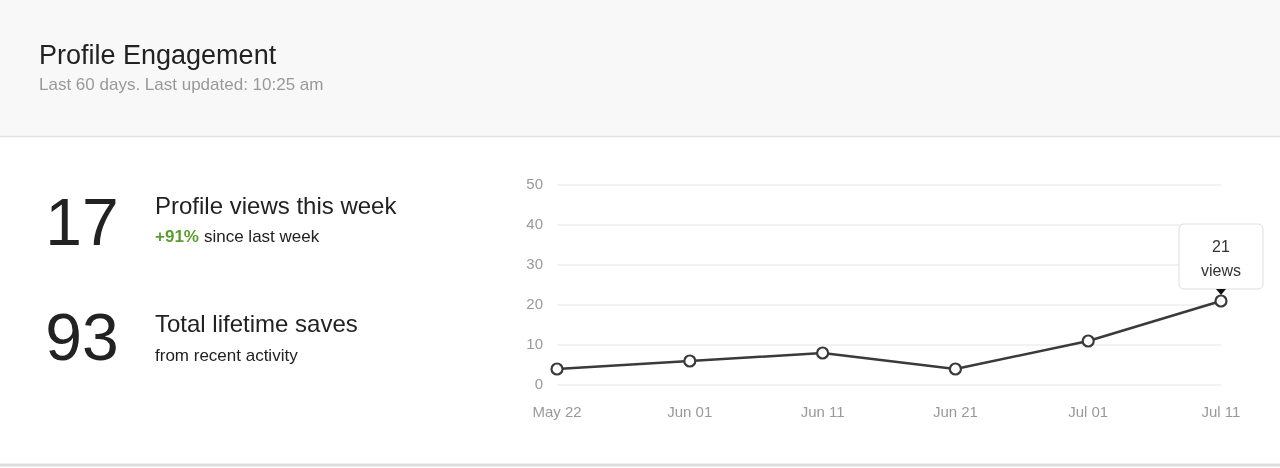  What do you see at coordinates (256, 323) in the screenshot?
I see `text: Total lifetime saves` at bounding box center [256, 323].